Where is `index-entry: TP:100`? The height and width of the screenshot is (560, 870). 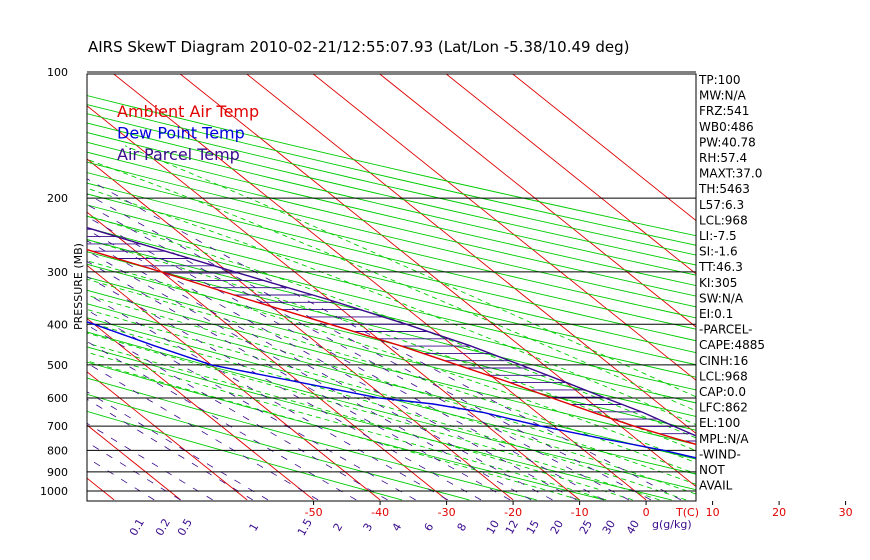
index-entry: TP:100 is located at coordinates (719, 80).